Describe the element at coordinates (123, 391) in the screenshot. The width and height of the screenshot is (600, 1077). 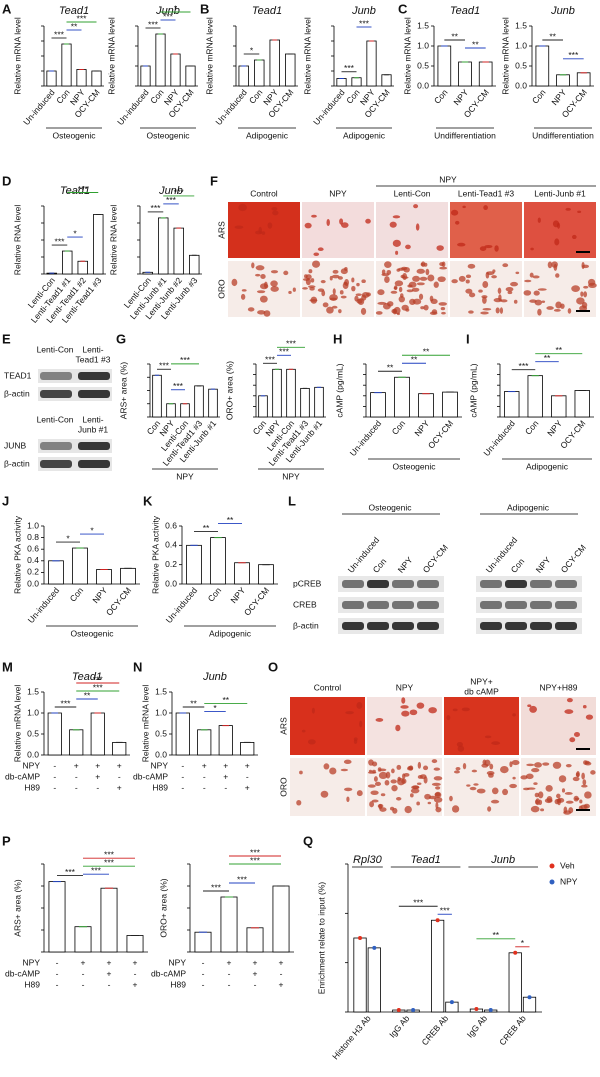
I see `y-axis-label: ARS+ area (%)` at that location.